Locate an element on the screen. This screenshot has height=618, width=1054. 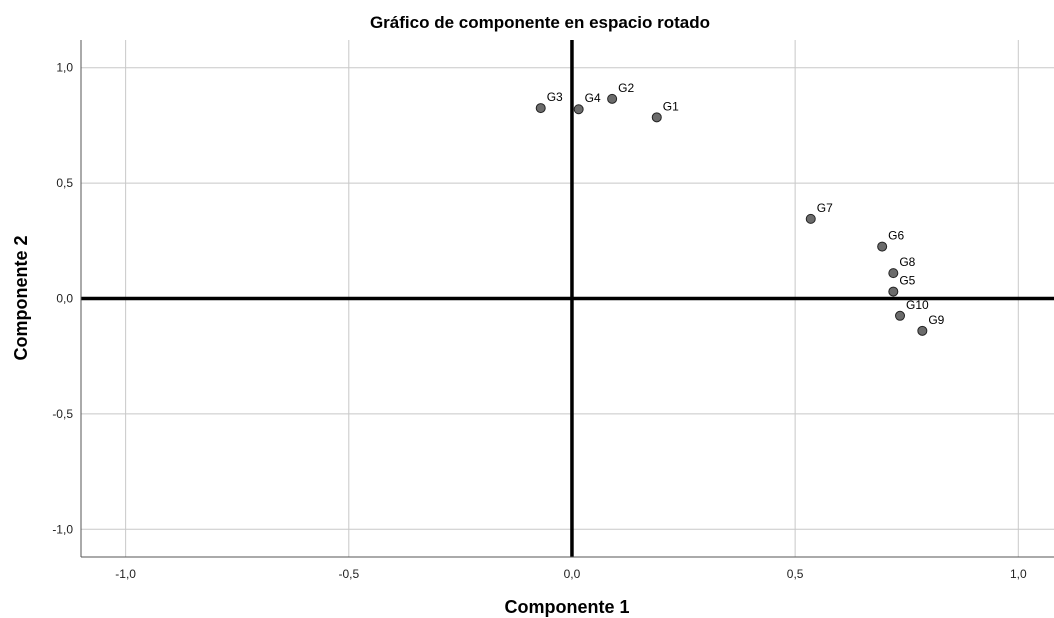
y-tick-label: -1,0 is located at coordinates (62, 529).